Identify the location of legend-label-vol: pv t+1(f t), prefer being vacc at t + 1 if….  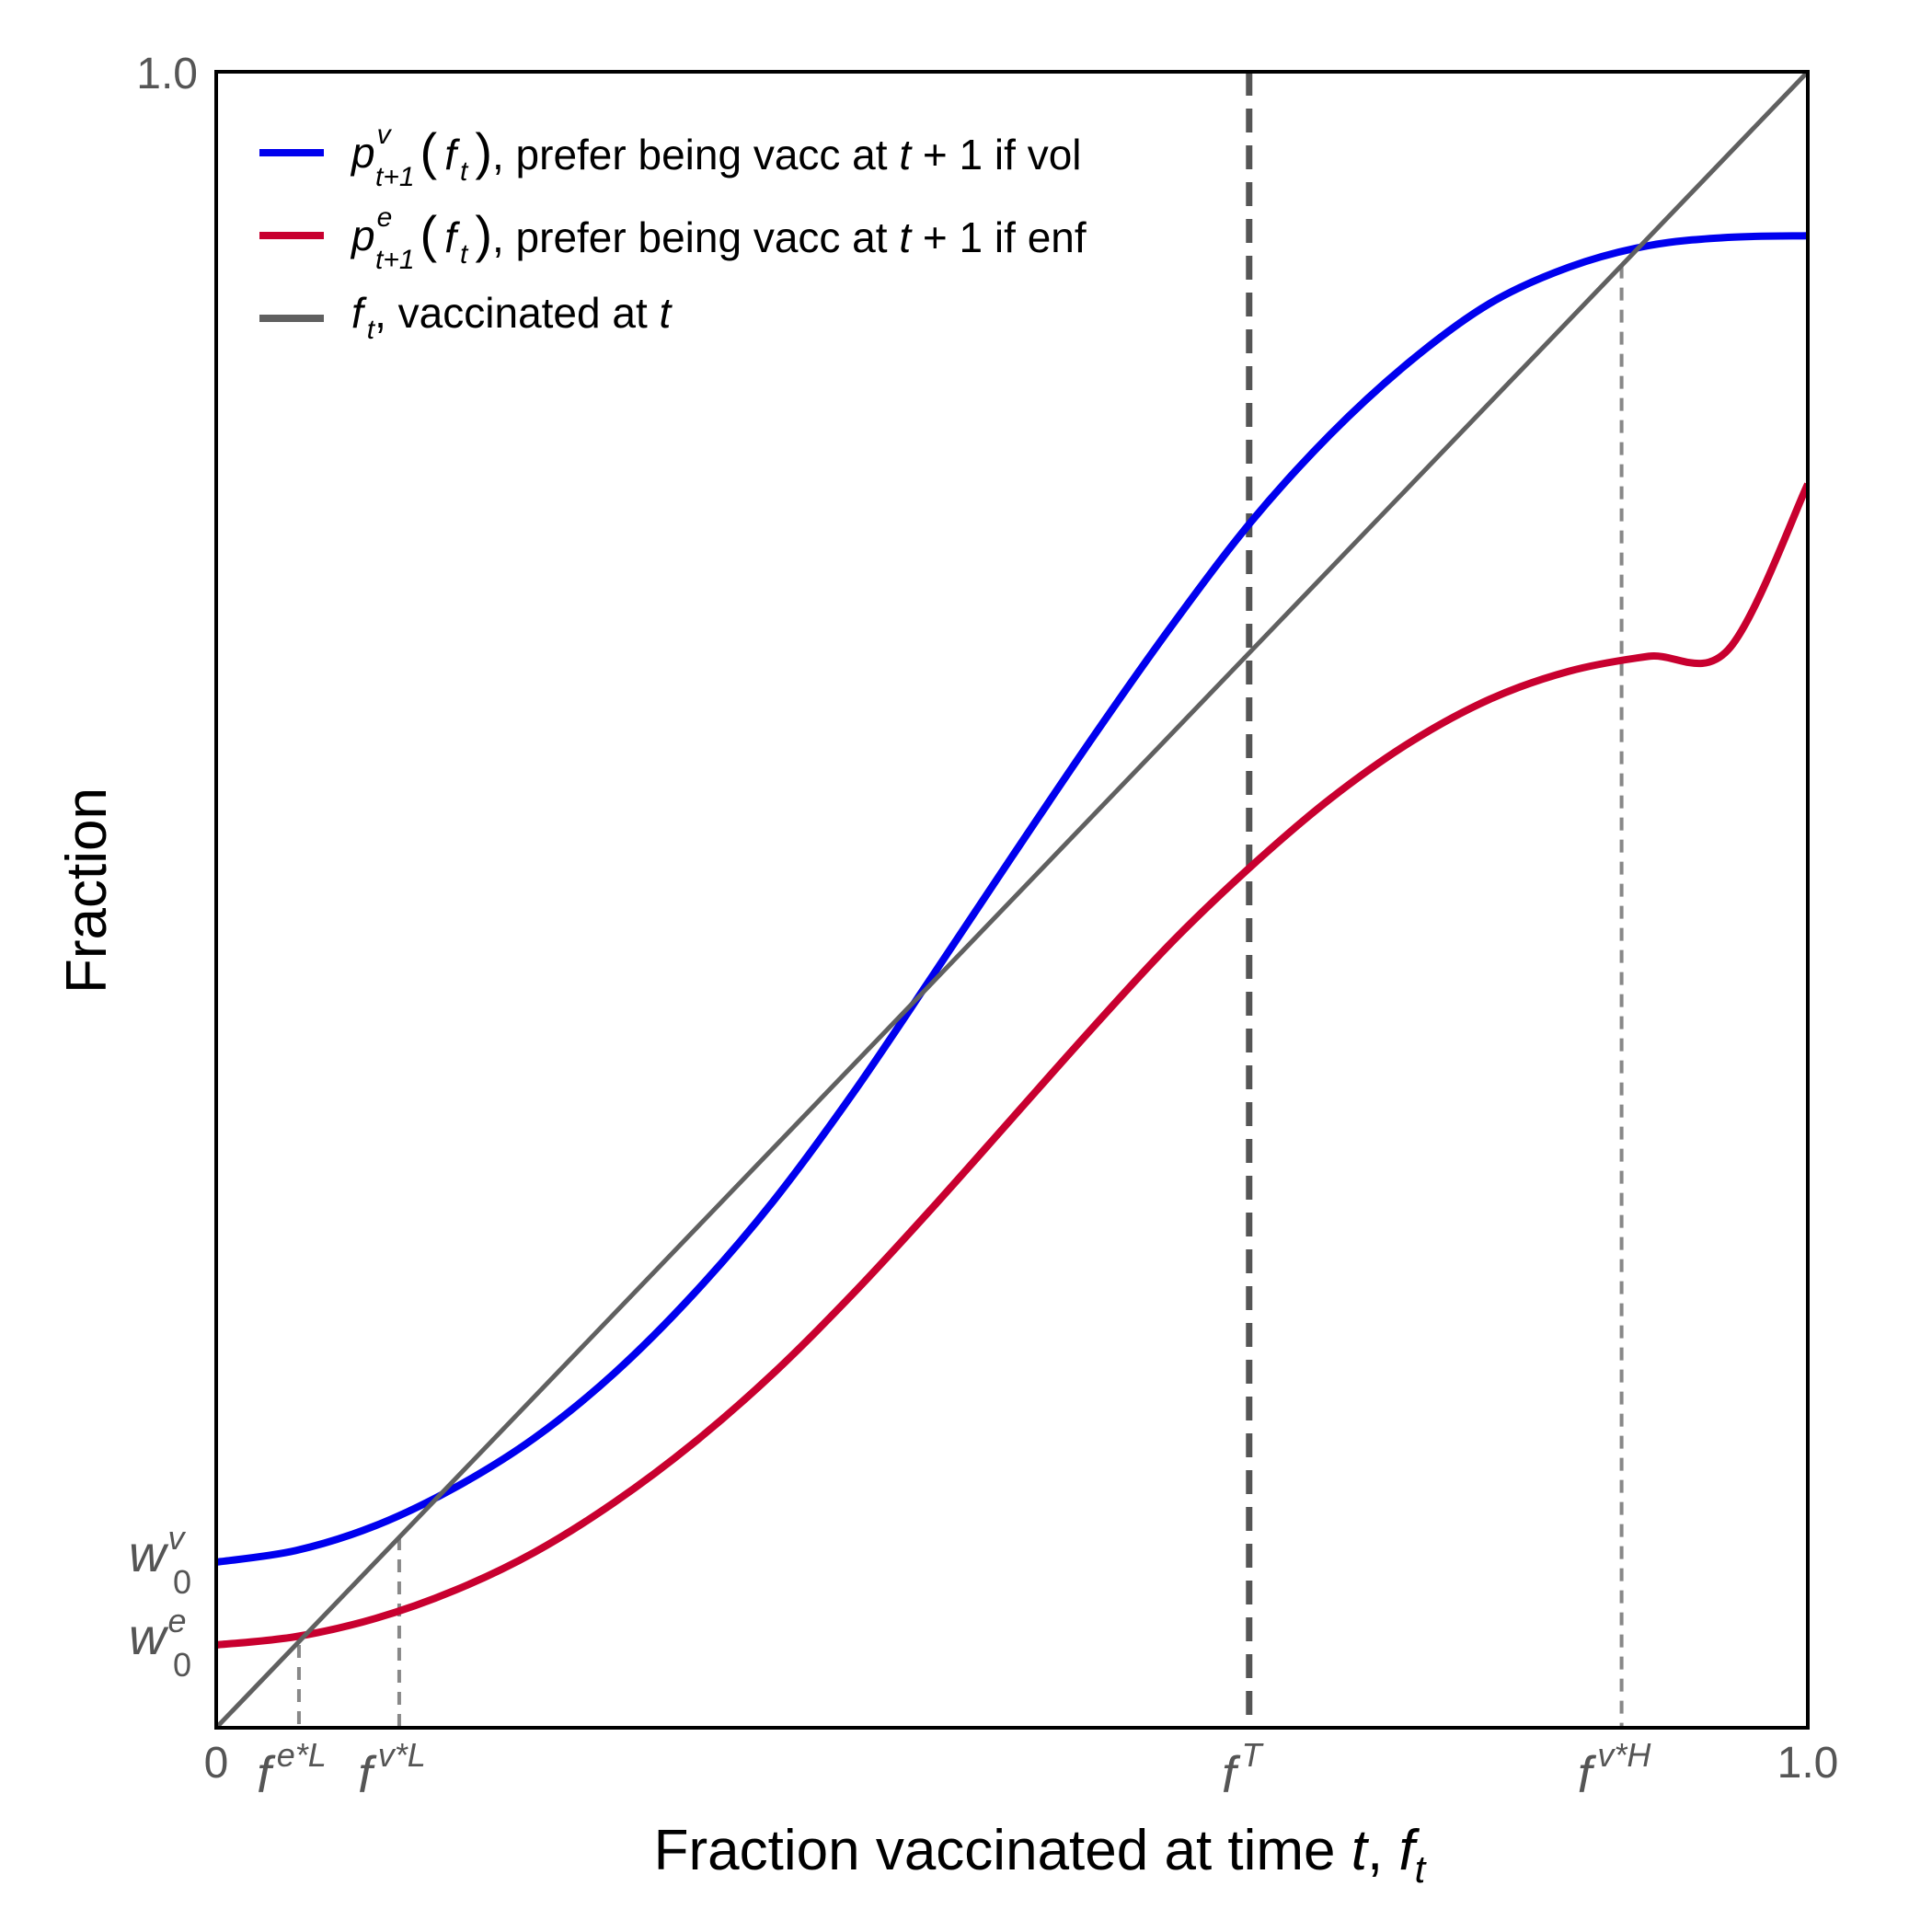
(716, 156).